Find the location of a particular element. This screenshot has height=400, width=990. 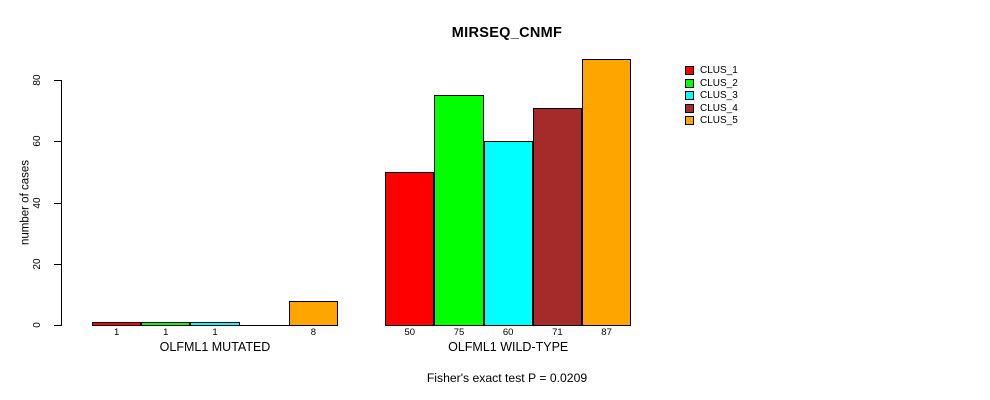

legend-label: CLUS_4 is located at coordinates (719, 108).